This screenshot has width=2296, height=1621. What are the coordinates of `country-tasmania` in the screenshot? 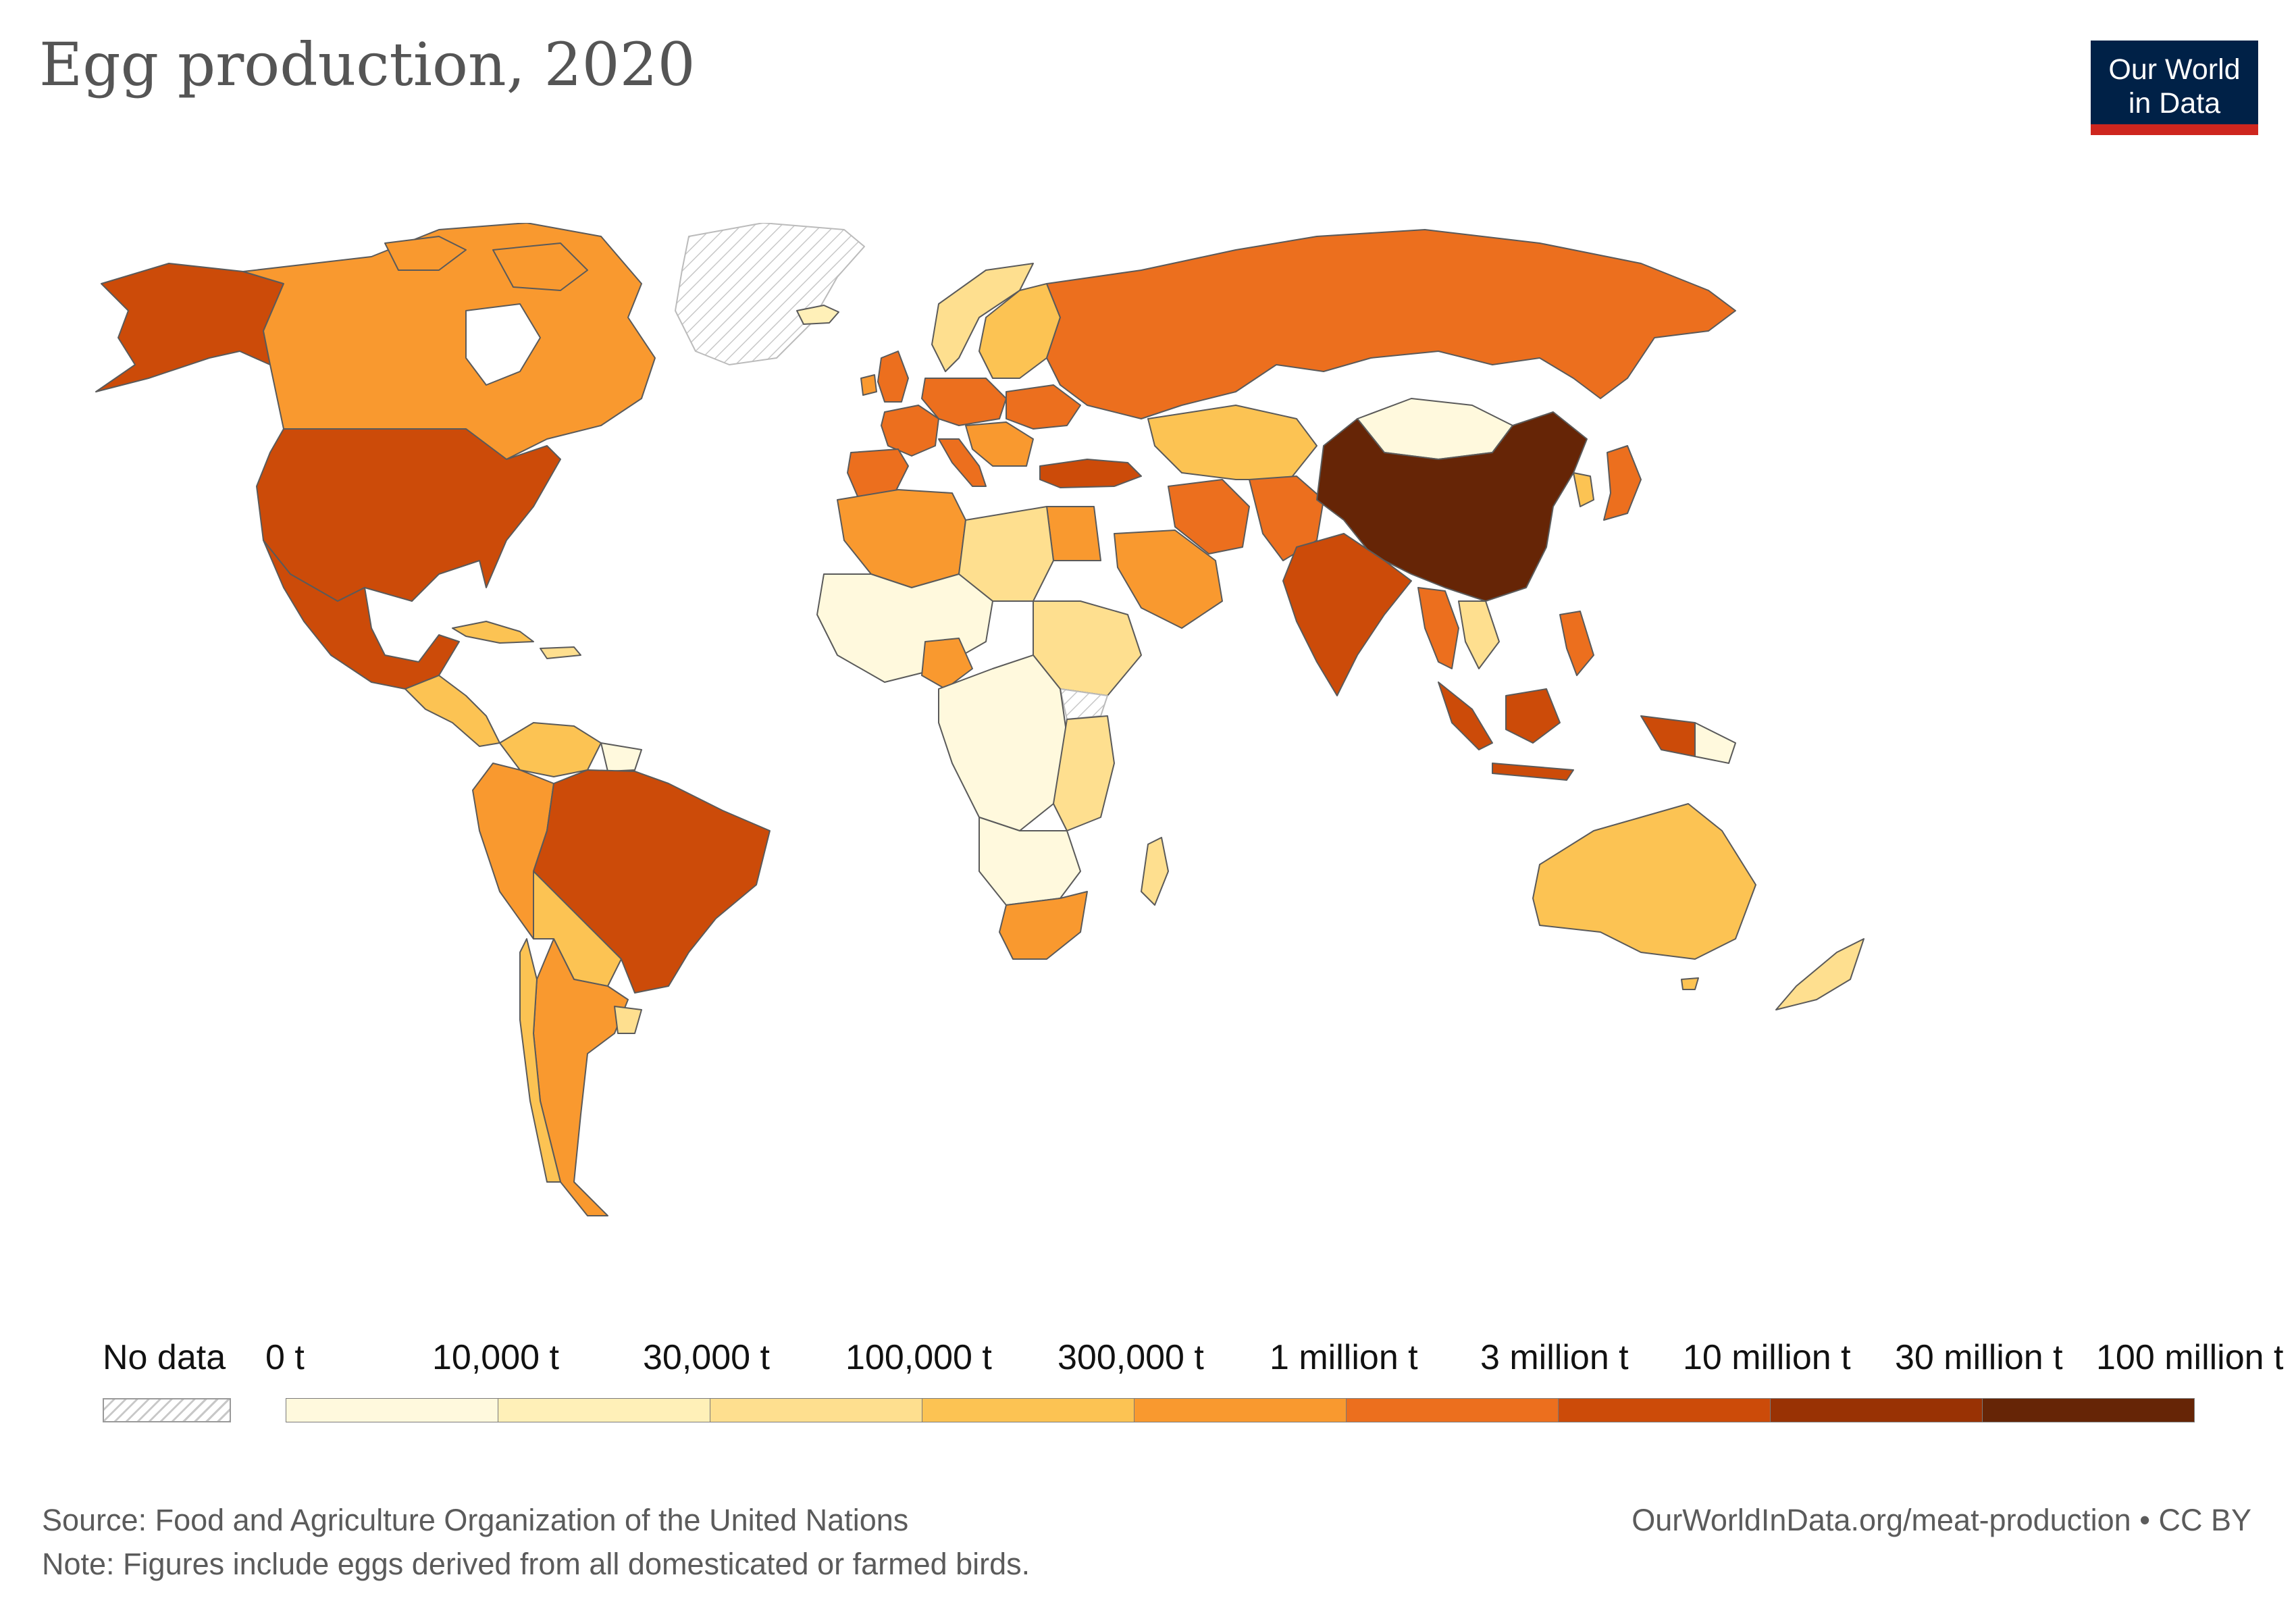 It's located at (1690, 983).